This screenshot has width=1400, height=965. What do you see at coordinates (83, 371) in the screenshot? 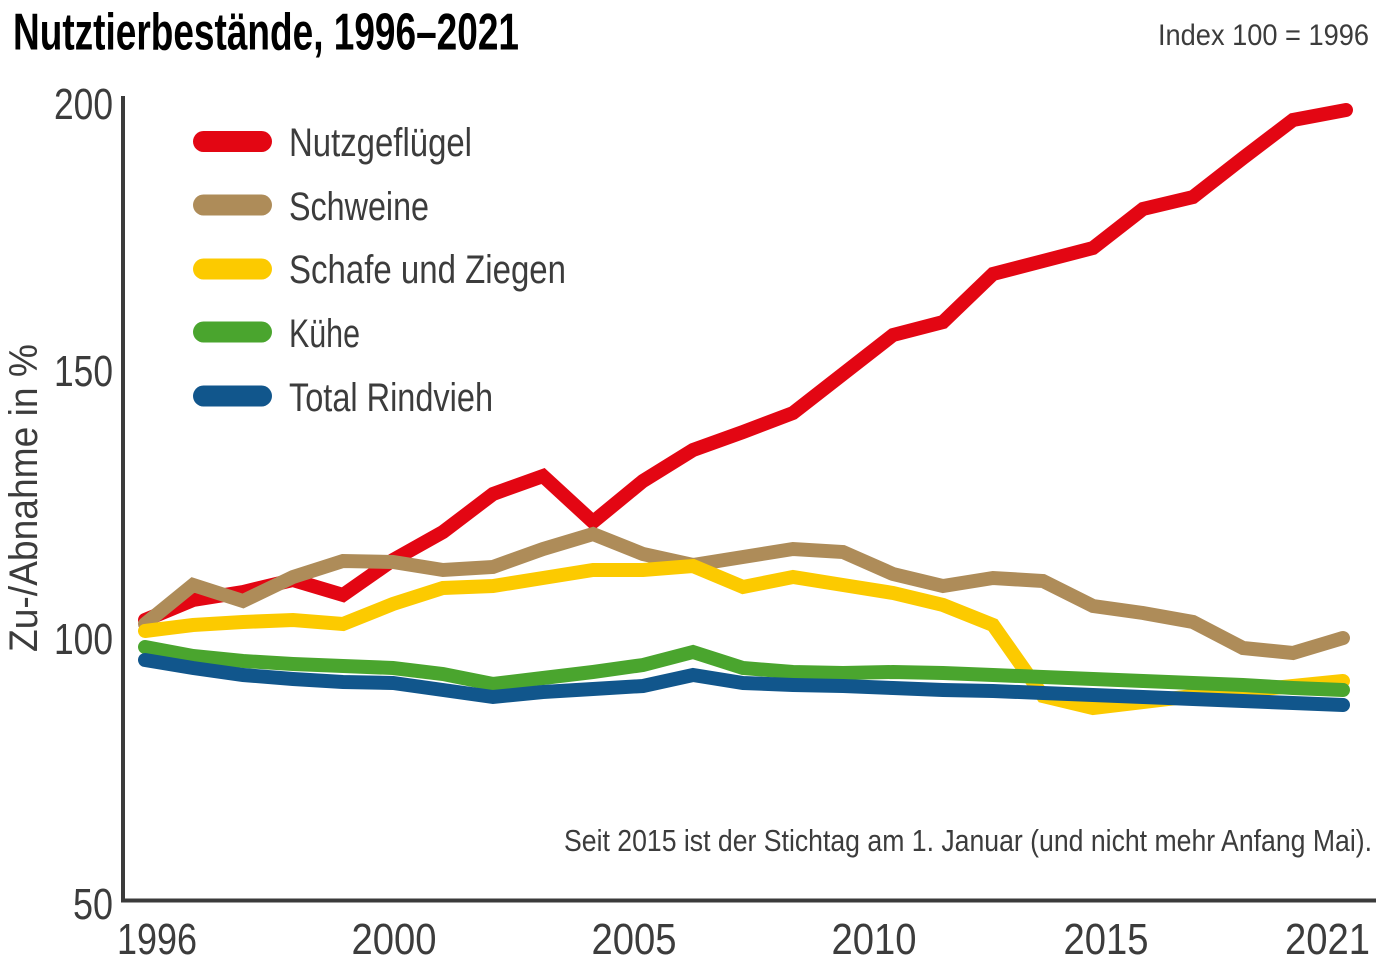
I see `svg-text: 150` at bounding box center [83, 371].